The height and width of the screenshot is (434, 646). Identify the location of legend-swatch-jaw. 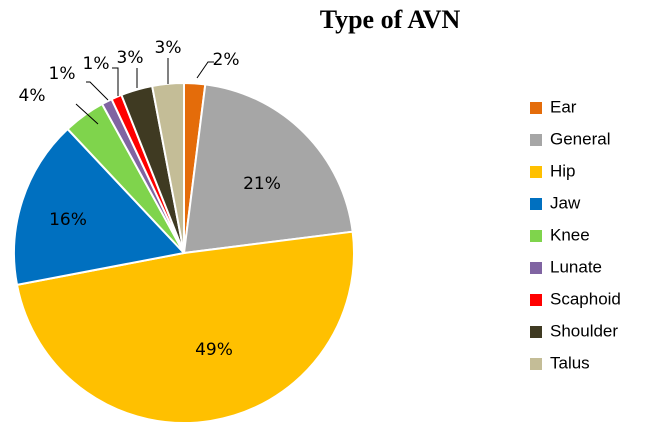
(536, 204).